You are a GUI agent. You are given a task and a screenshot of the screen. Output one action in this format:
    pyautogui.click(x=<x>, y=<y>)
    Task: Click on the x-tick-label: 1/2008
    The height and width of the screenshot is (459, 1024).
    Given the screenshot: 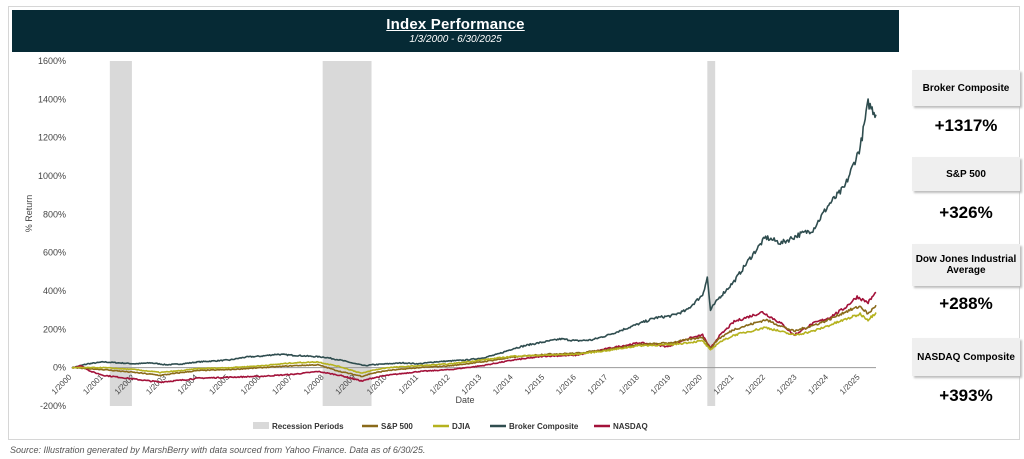 What is the action you would take?
    pyautogui.click(x=314, y=384)
    